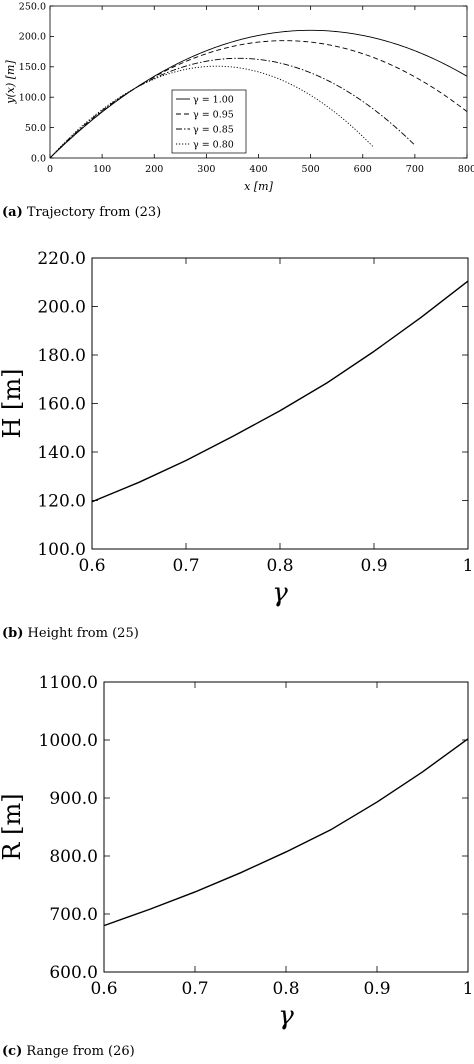 This screenshot has height=1064, width=474. Describe the element at coordinates (94, 212) in the screenshot. I see `caption-a-text: Trajectory from (23)` at that location.